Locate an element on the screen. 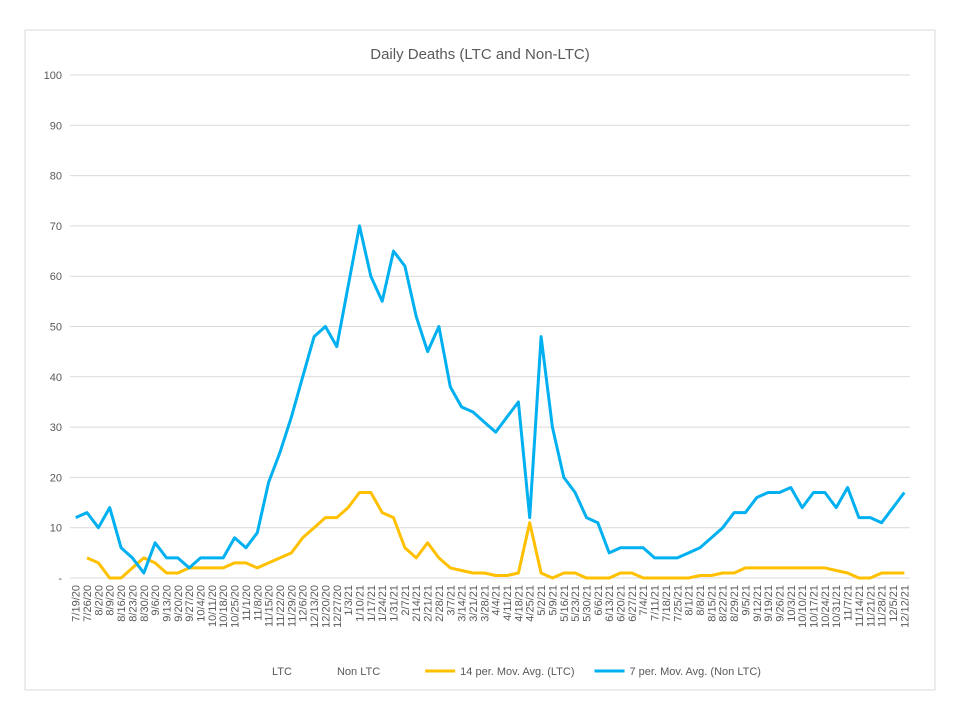 The image size is (960, 720). x-tick-label: 1/10/21 is located at coordinates (360, 603).